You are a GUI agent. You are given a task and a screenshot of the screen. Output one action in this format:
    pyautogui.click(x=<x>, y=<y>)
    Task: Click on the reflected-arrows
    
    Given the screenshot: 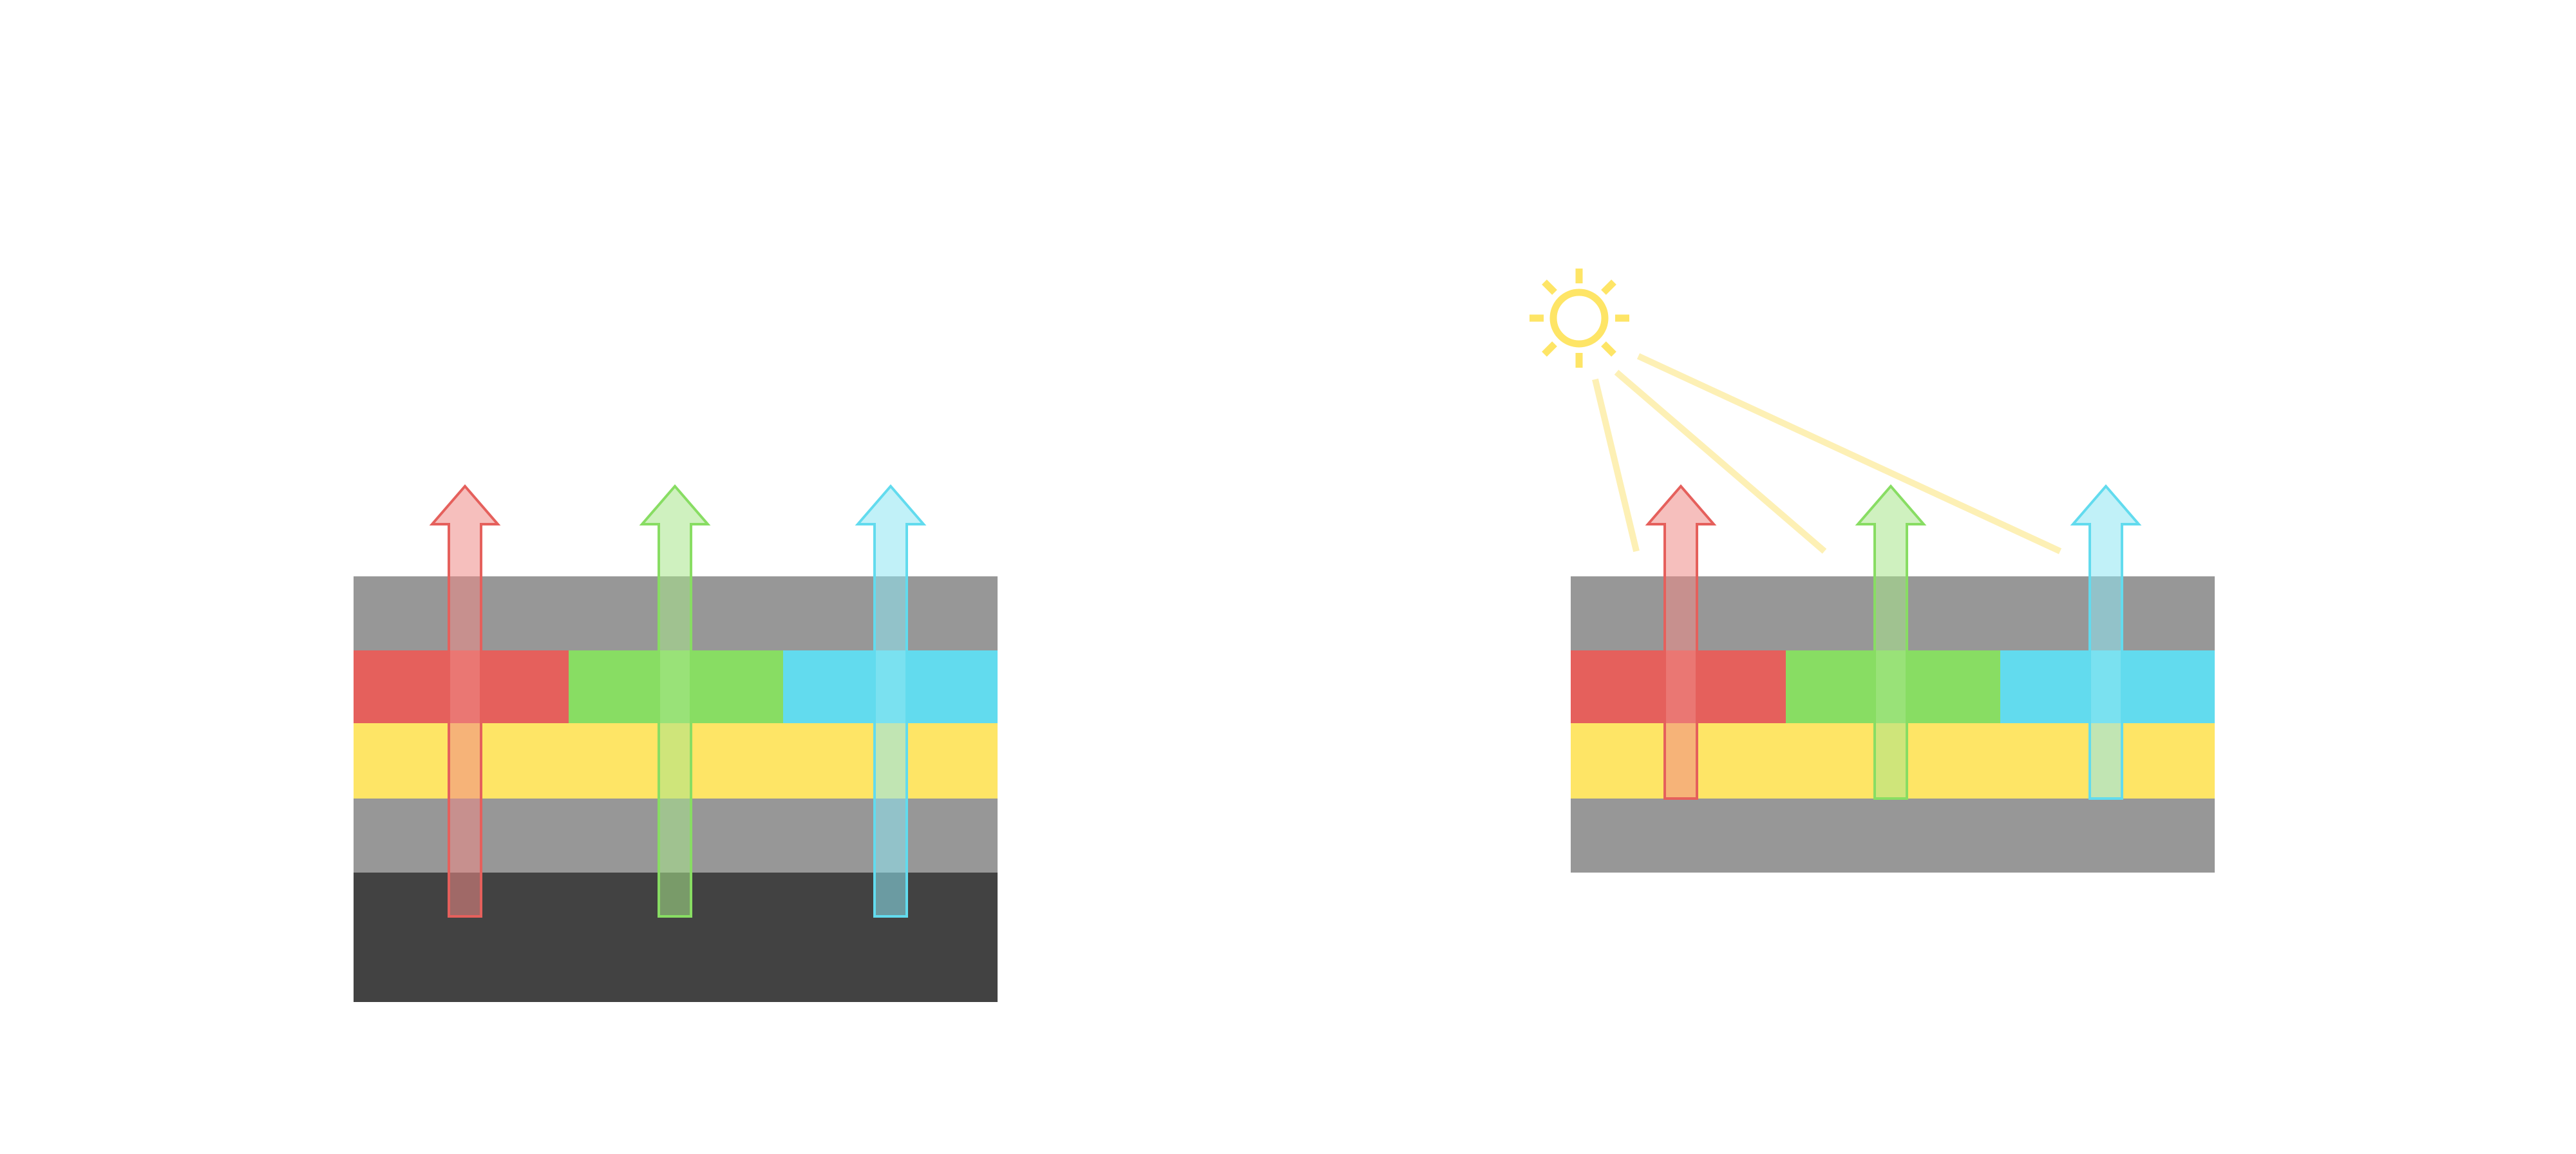 What is the action you would take?
    pyautogui.click(x=1894, y=642)
    